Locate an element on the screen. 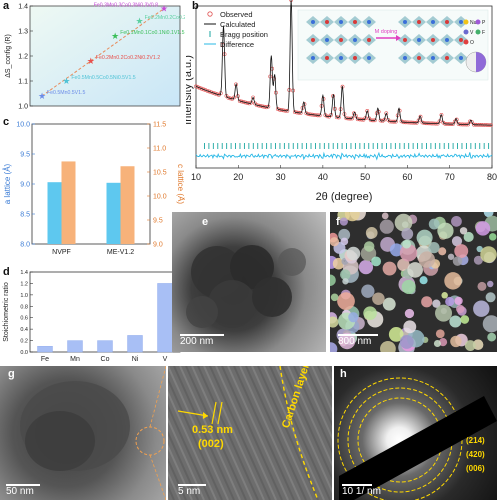  inset-legend-label: P is located at coordinates (484, 23).